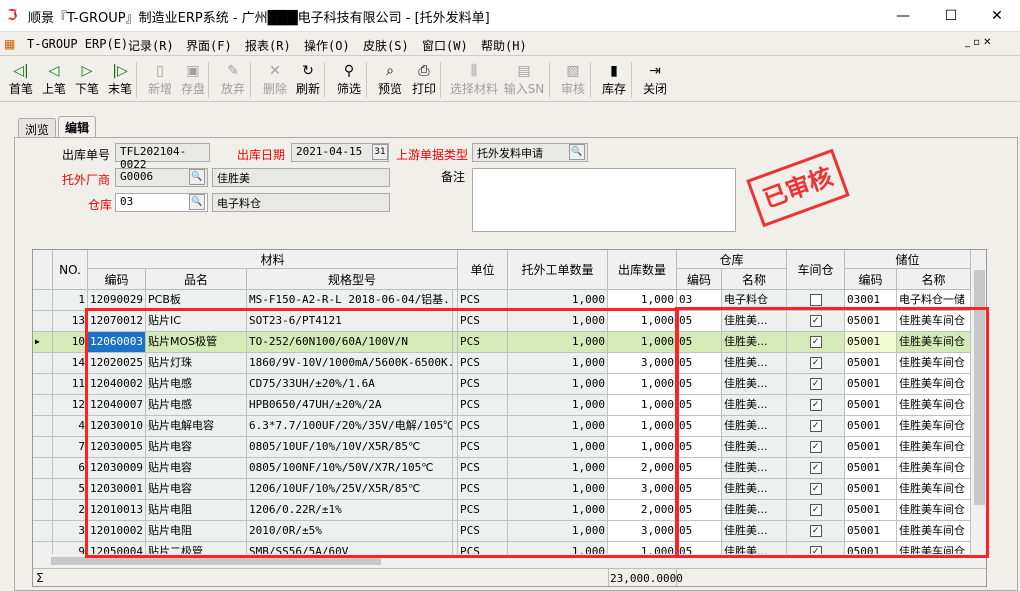 Image resolution: width=1020 pixels, height=591 pixels. Describe the element at coordinates (70, 447) in the screenshot. I see `row-no: 7` at that location.